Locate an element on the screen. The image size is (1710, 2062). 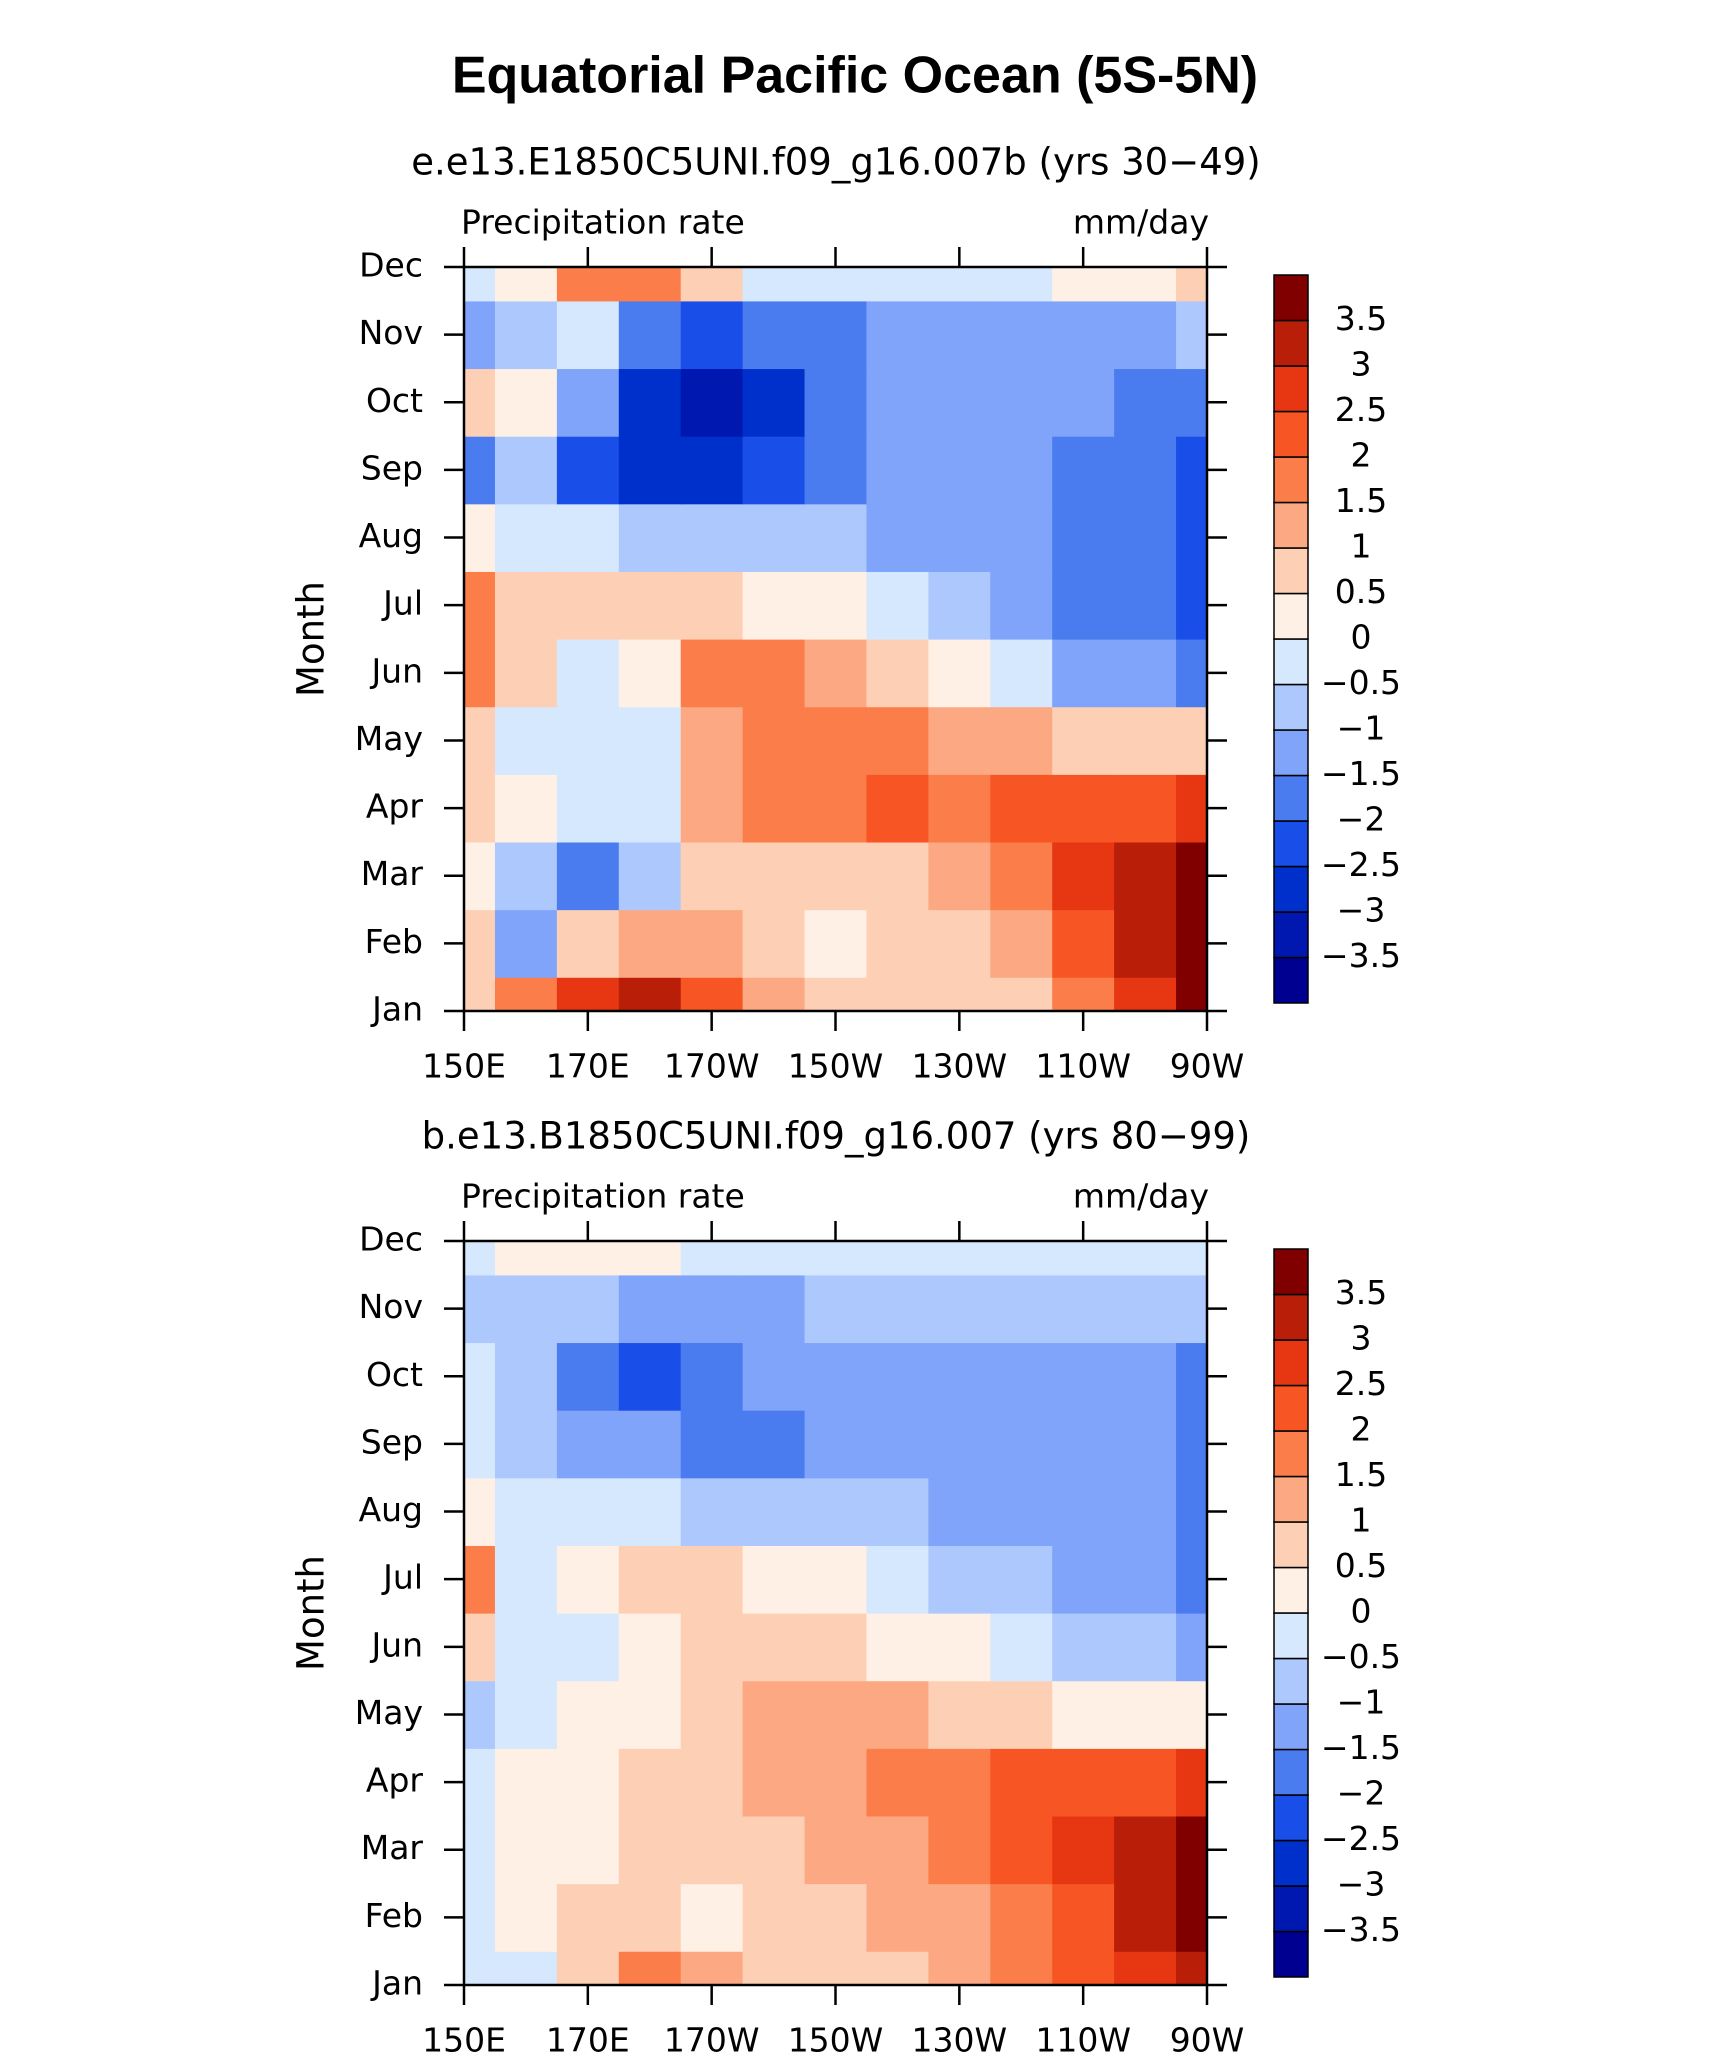
y-tick-label: Jan is located at coordinates (396, 1009).